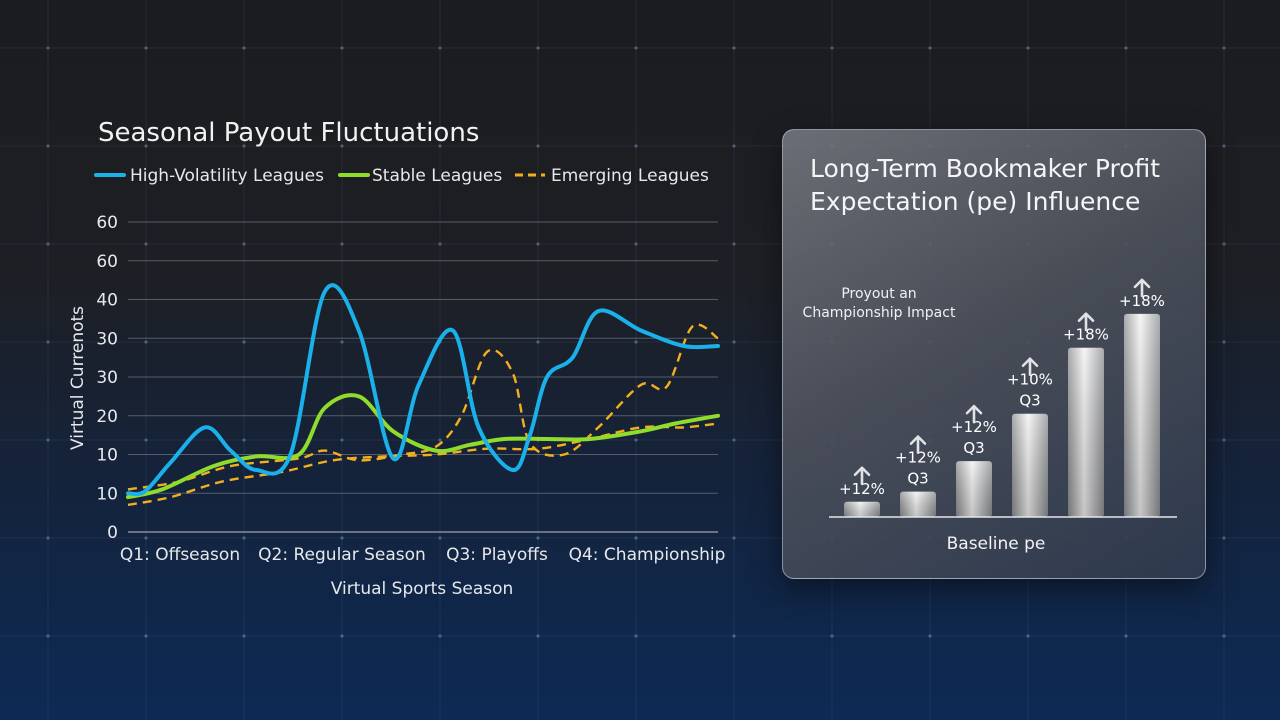 The height and width of the screenshot is (720, 1280). What do you see at coordinates (630, 176) in the screenshot?
I see `legend-label-emerging: Emerging Leagues` at bounding box center [630, 176].